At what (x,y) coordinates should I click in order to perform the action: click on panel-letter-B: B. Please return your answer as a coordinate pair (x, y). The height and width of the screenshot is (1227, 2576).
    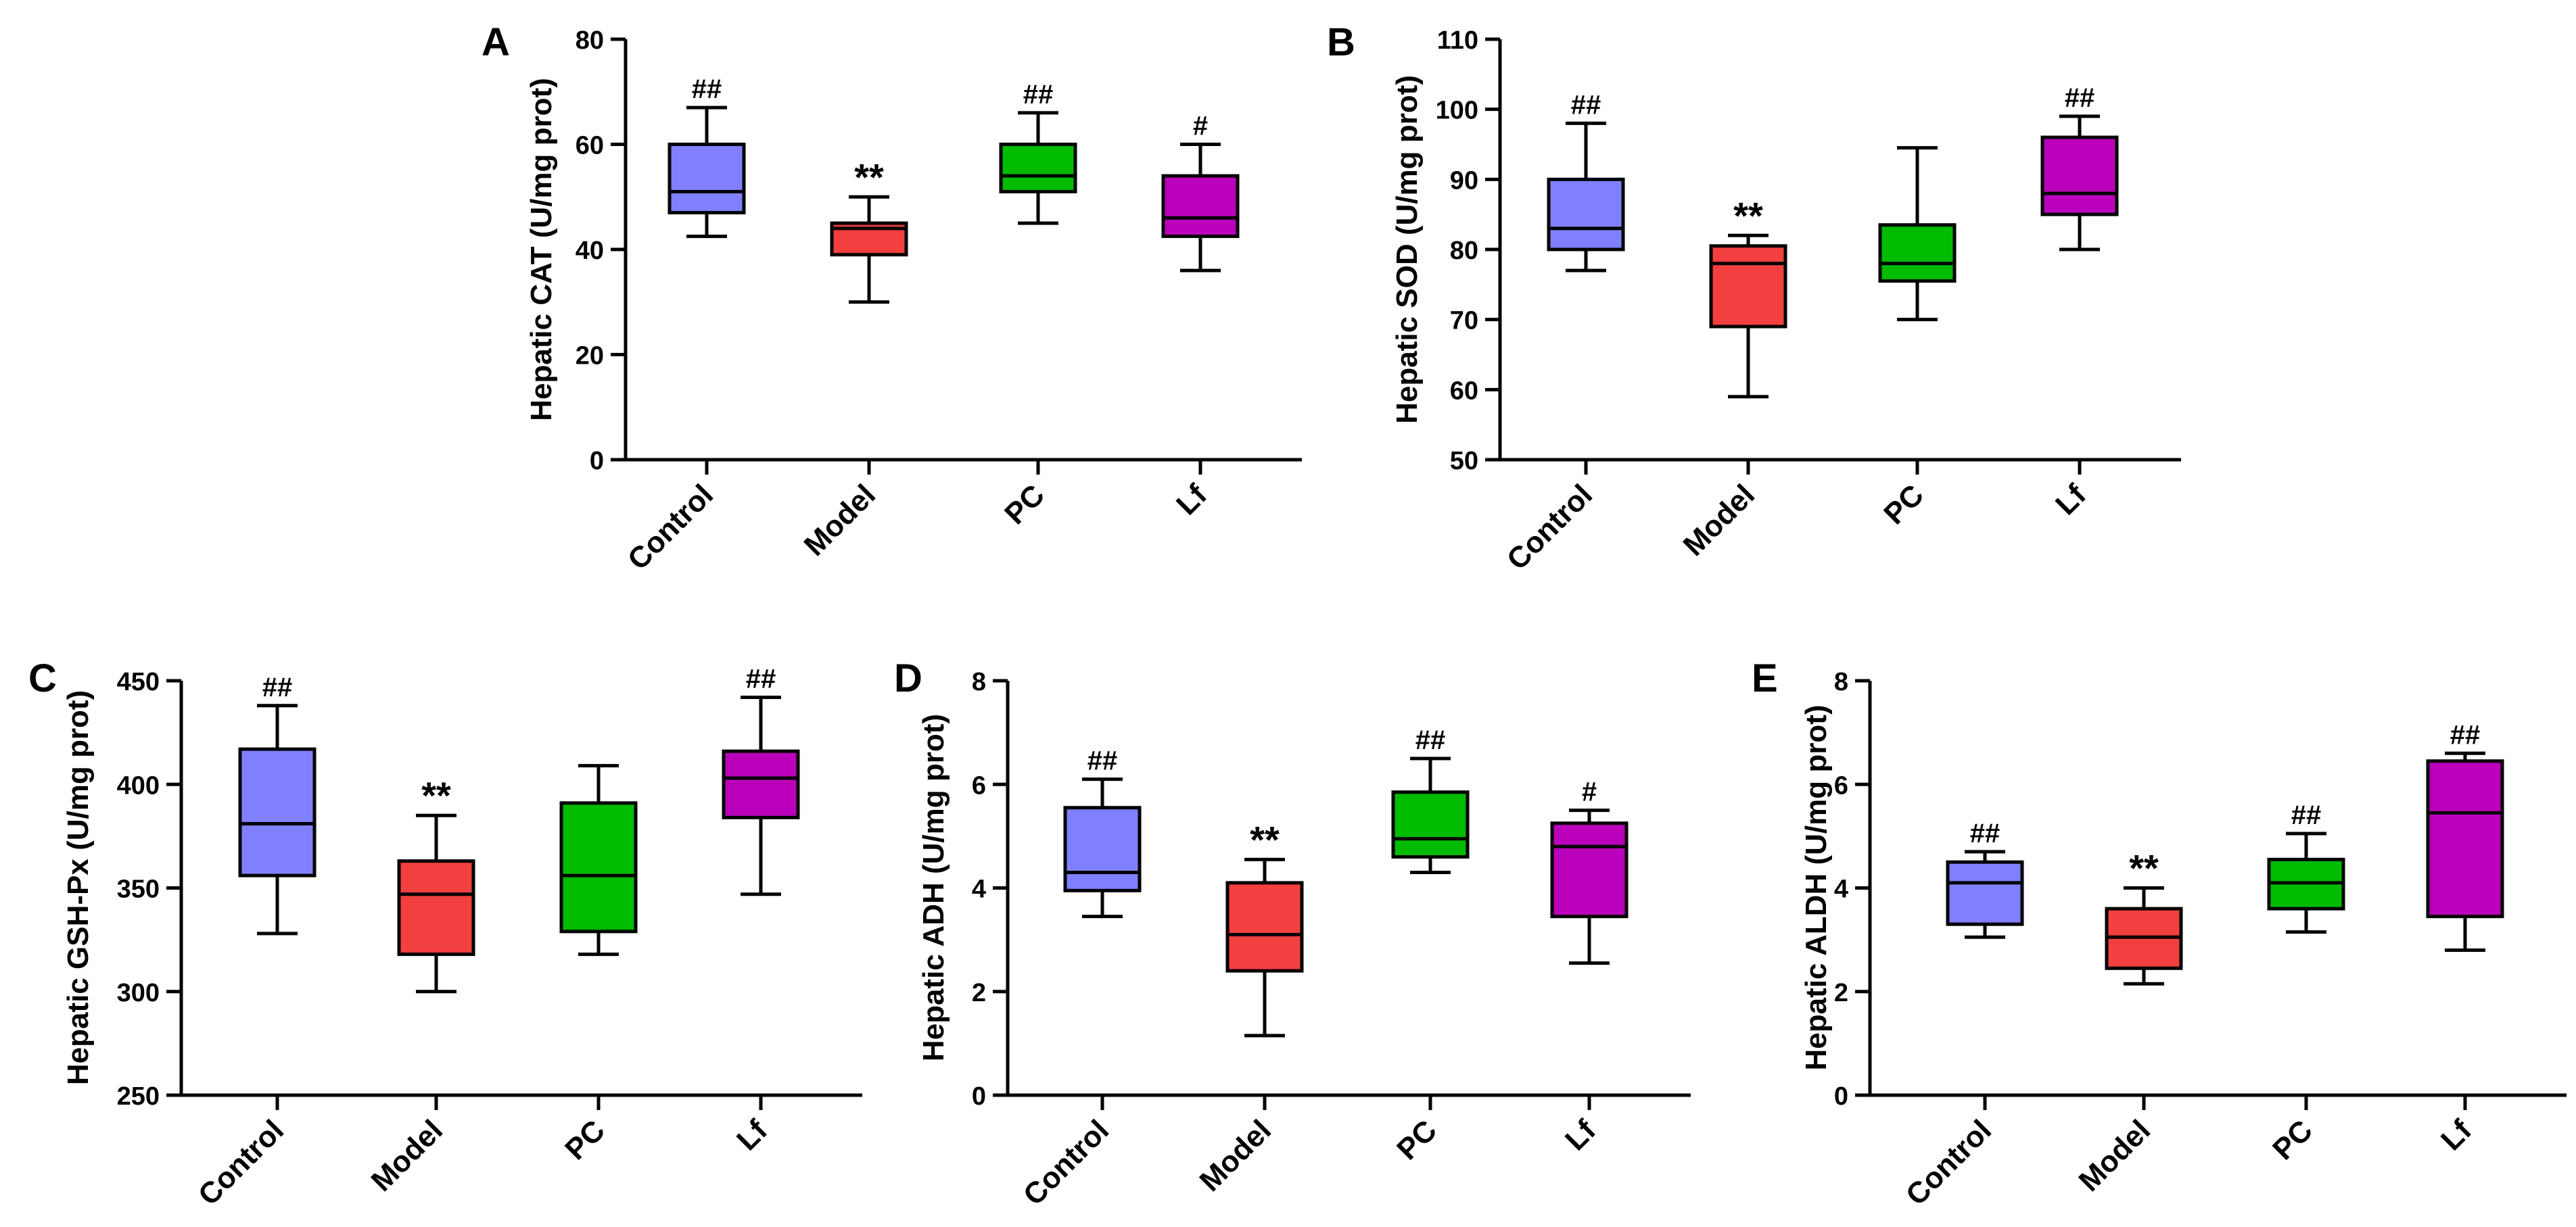
    Looking at the image, I should click on (1341, 42).